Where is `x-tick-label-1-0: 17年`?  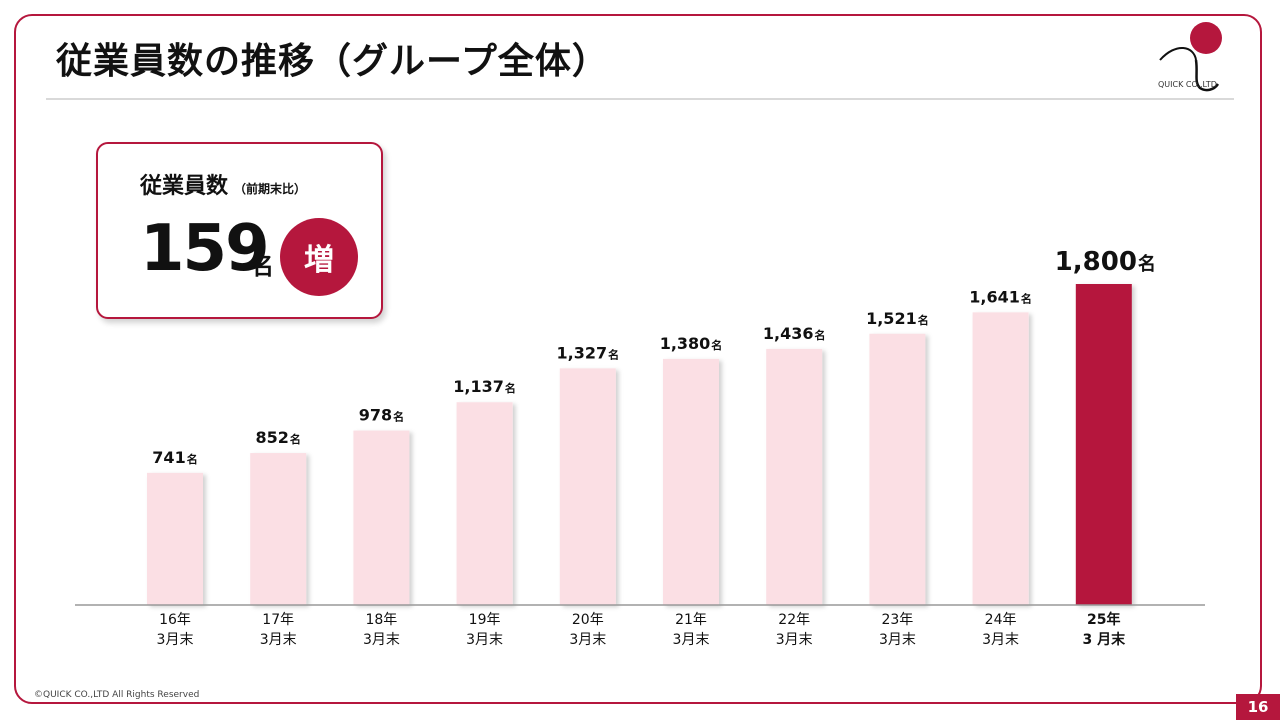
x-tick-label-1-0: 17年 is located at coordinates (278, 620).